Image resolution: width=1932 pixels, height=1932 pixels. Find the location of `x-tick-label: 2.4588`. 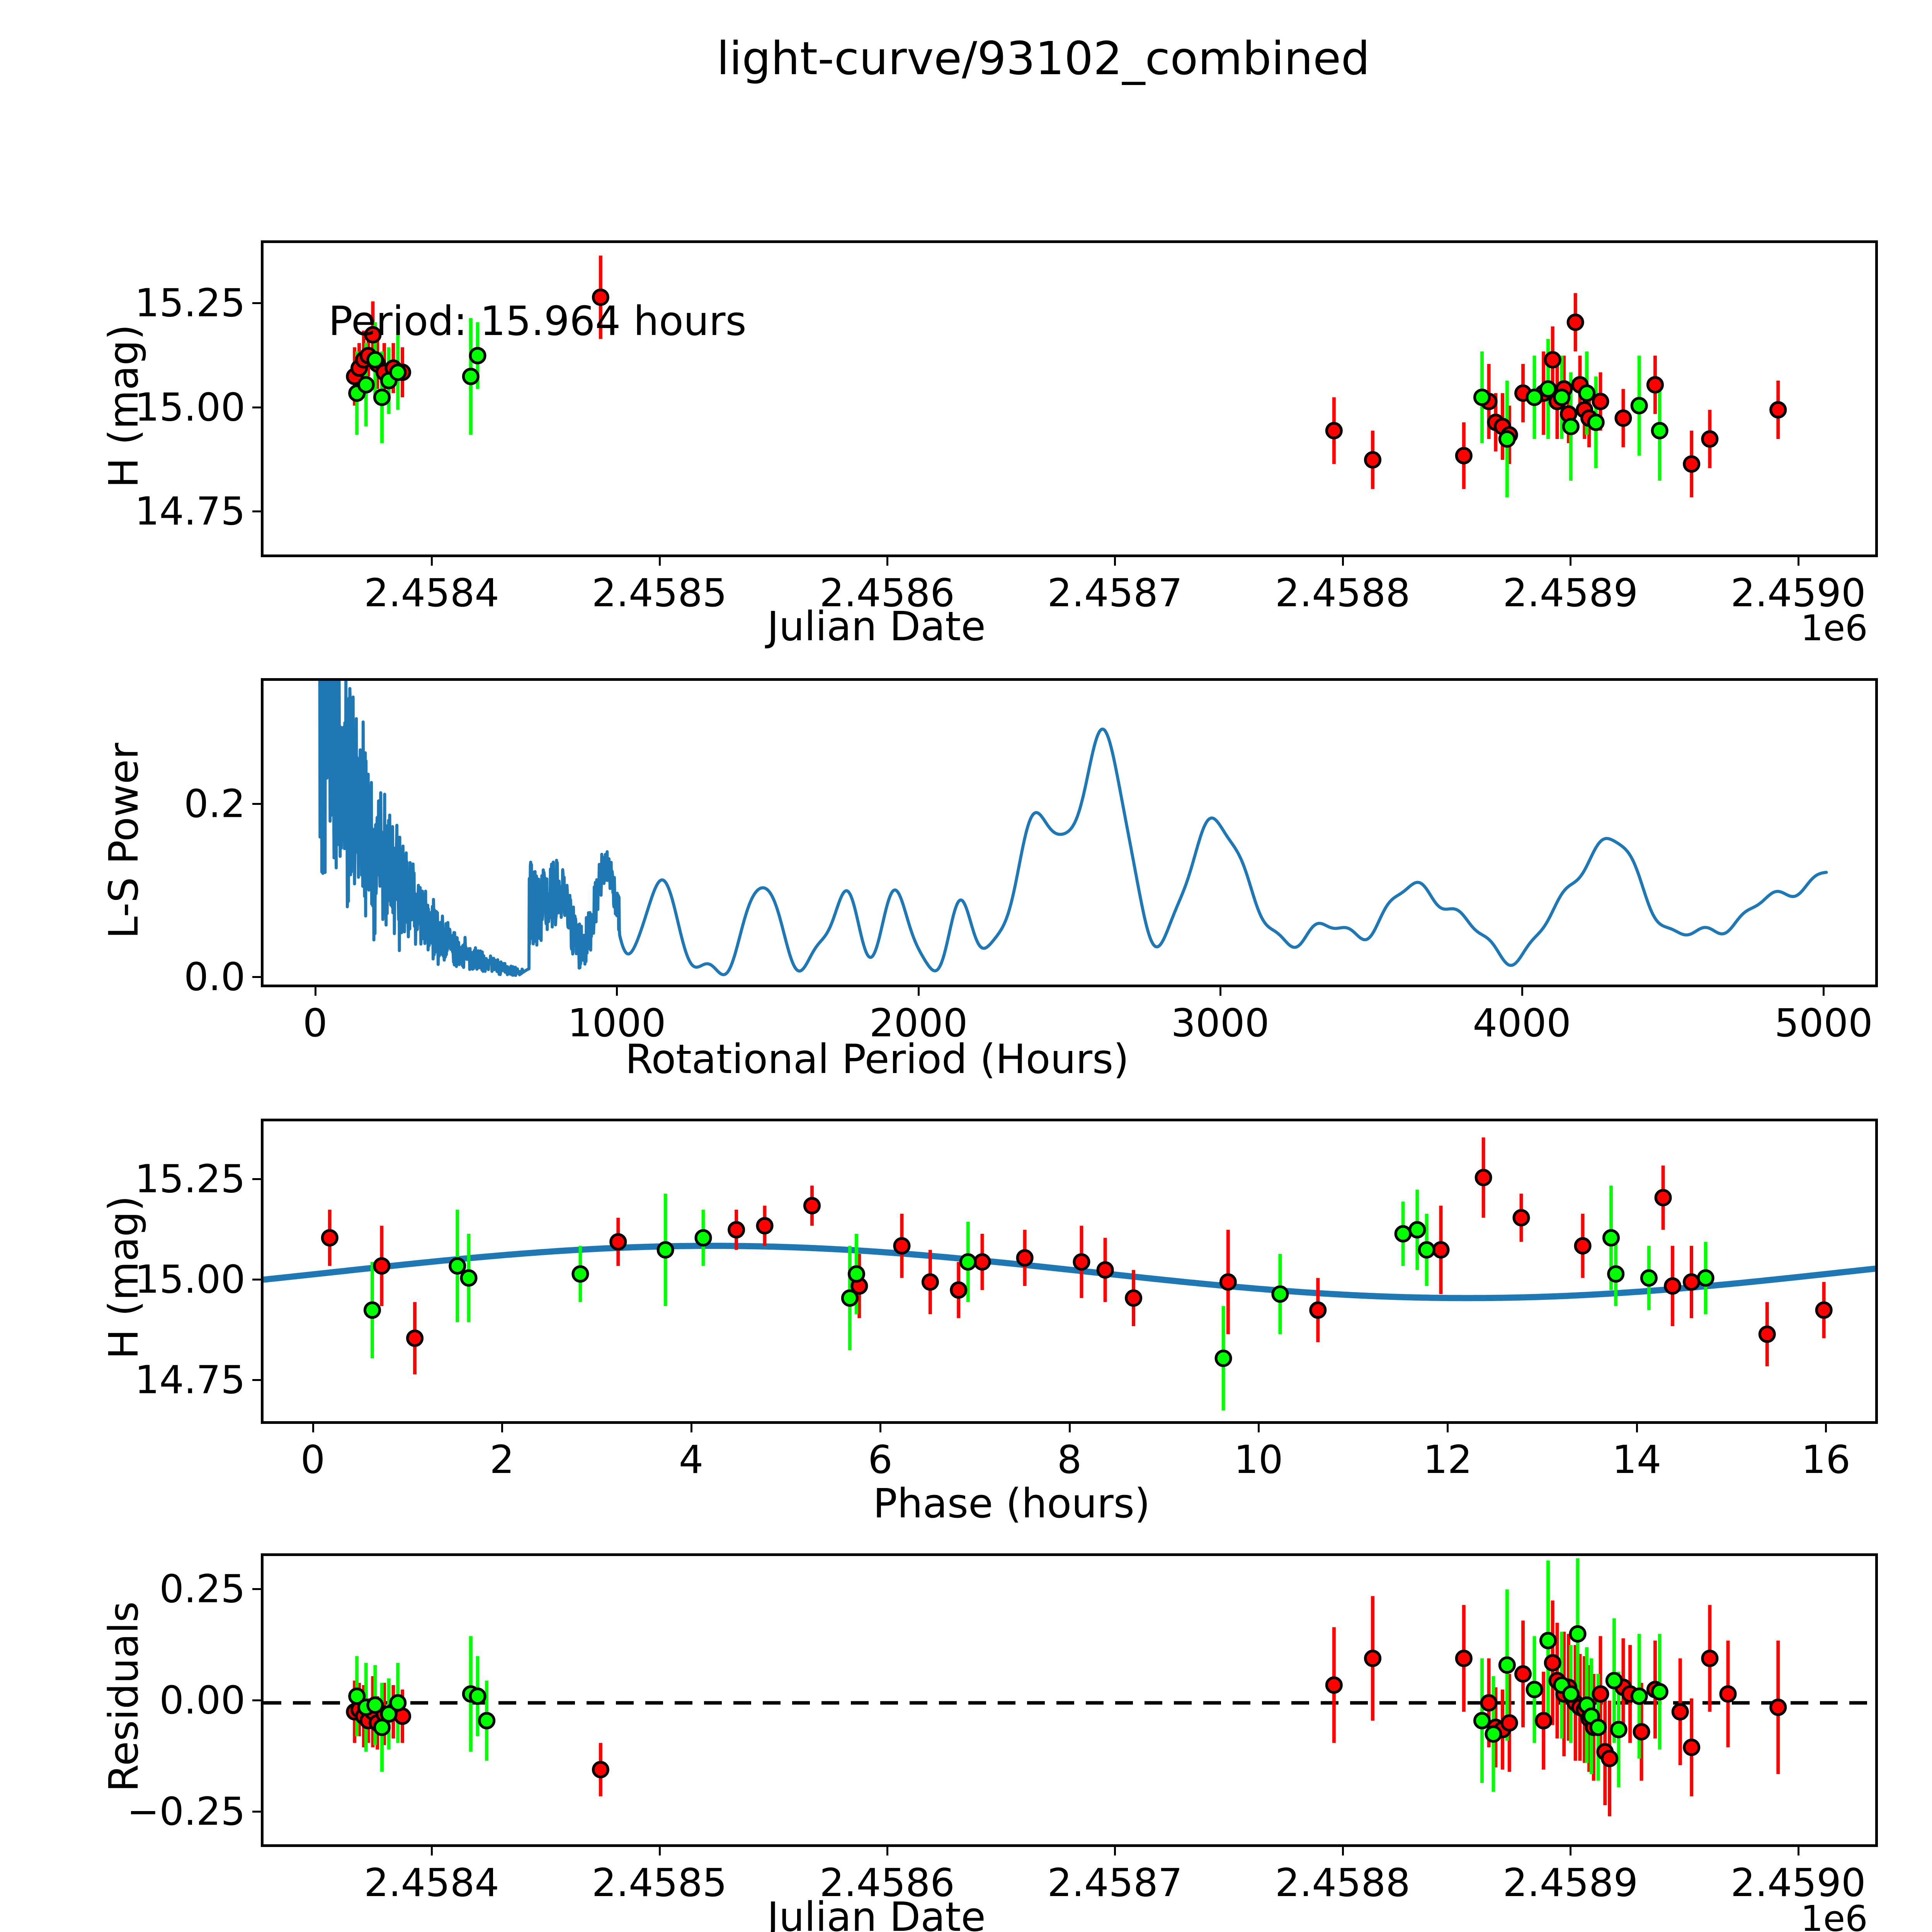

x-tick-label: 2.4588 is located at coordinates (1342, 593).